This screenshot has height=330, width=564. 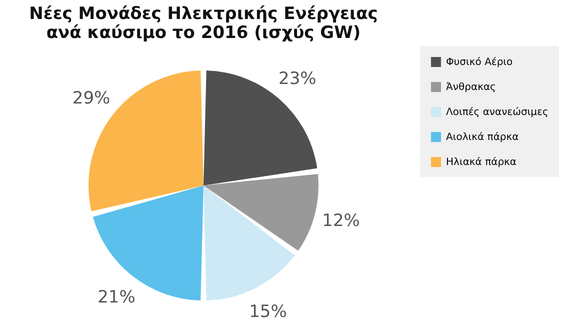 I want to click on data-label: 21%, so click(x=117, y=298).